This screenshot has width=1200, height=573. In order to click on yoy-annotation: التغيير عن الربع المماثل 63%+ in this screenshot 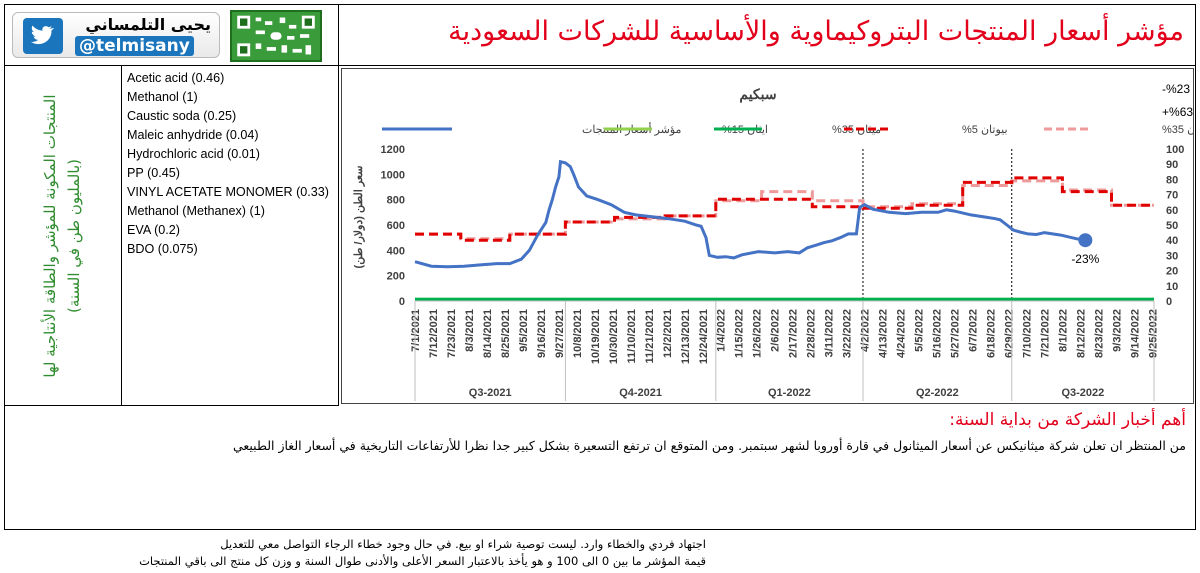, I will do `click(1177, 112)`.